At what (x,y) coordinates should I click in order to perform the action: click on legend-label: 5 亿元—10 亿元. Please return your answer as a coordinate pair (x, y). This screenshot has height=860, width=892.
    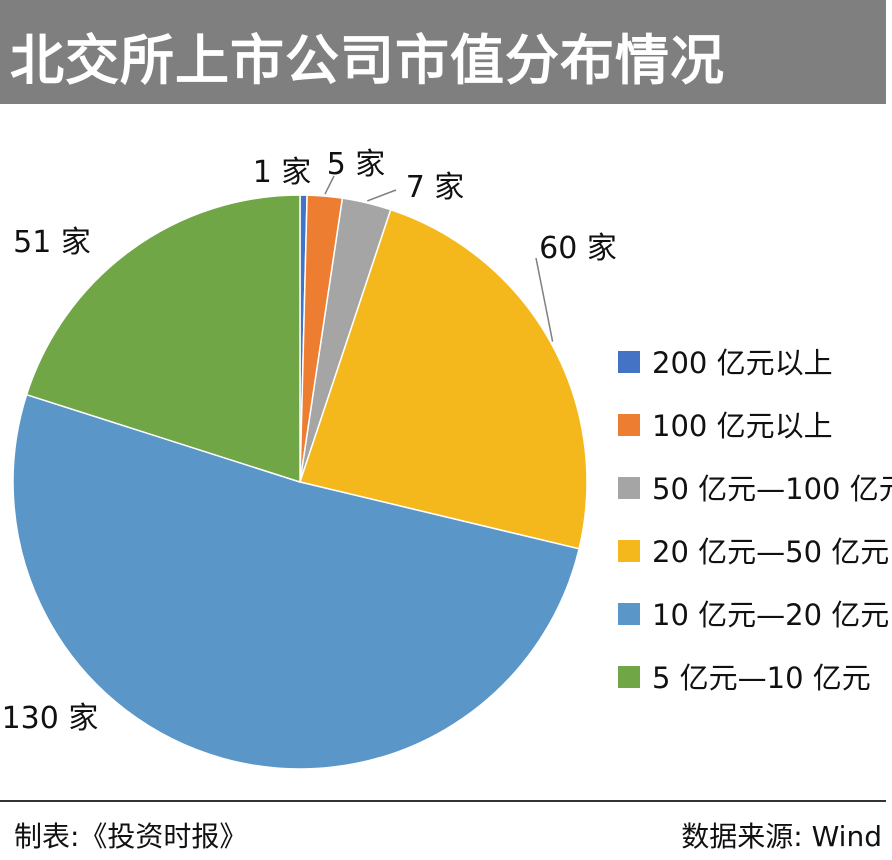
    Looking at the image, I should click on (761, 678).